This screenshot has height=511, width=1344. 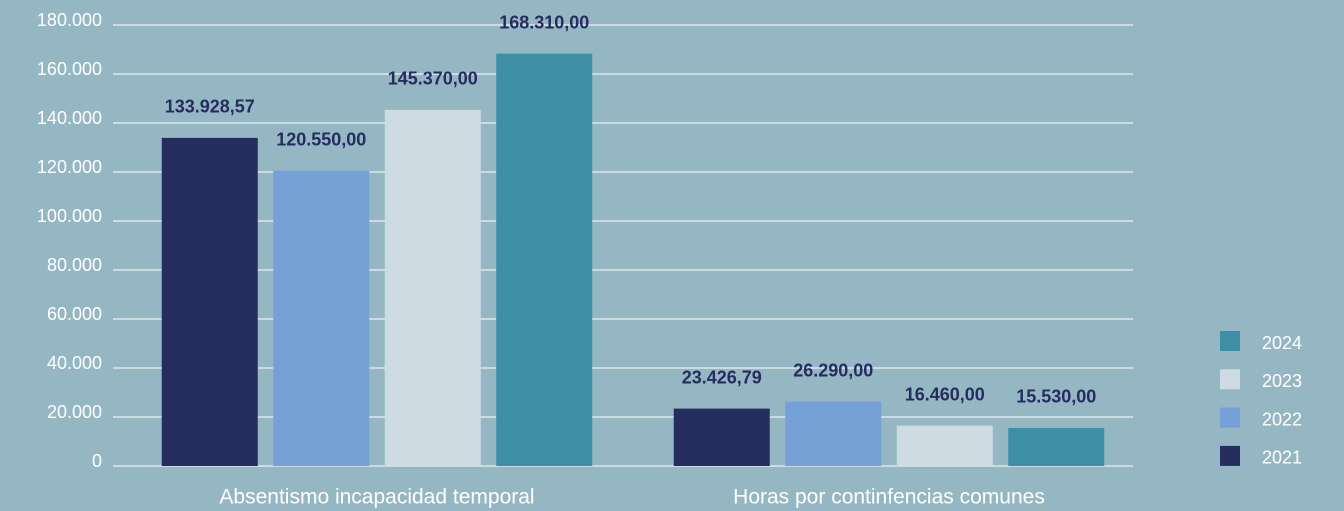 What do you see at coordinates (722, 377) in the screenshot?
I see `value-label: 23.426,79` at bounding box center [722, 377].